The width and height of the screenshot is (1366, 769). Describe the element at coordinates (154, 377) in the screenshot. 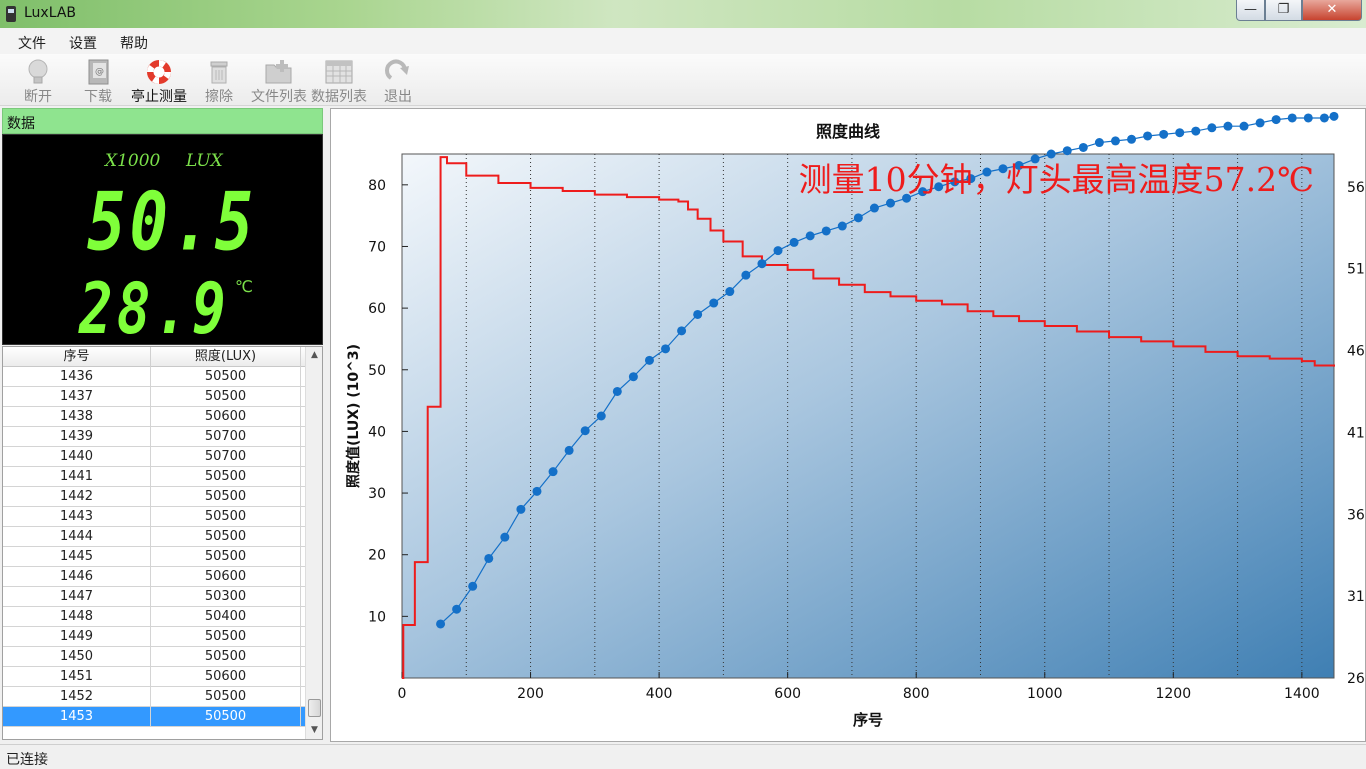

I see `table-row: 1436 50500` at that location.